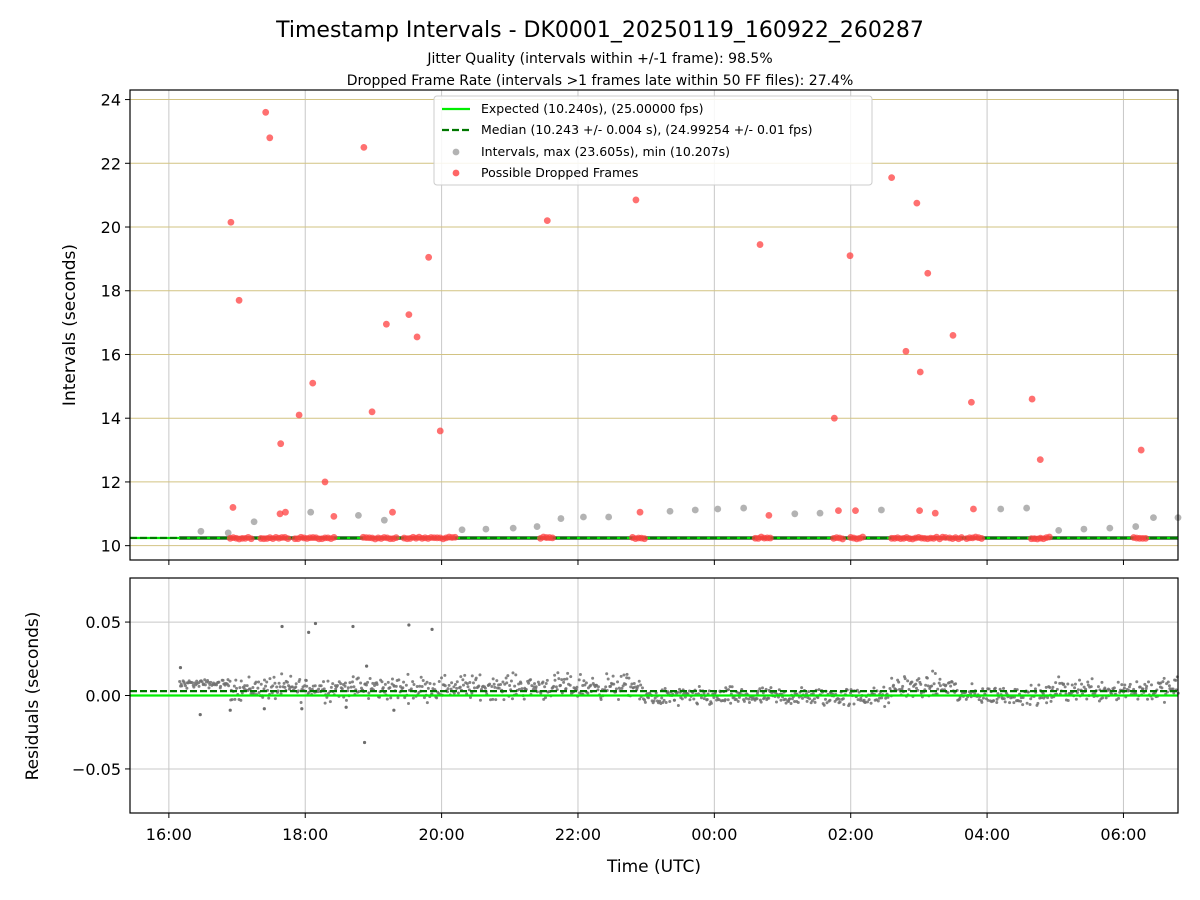 Image resolution: width=1200 pixels, height=900 pixels. I want to click on legend-expected-label: Expected (10.240s), (25.00000 fps), so click(592, 108).